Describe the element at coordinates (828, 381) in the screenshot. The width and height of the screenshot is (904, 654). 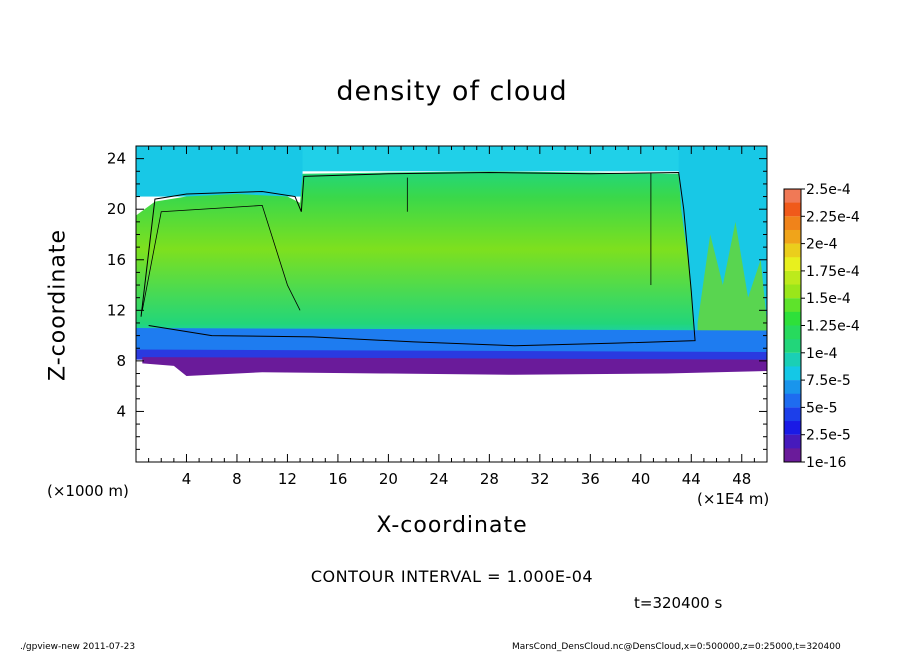
I see `colorbar-label: 7.5e-5` at that location.